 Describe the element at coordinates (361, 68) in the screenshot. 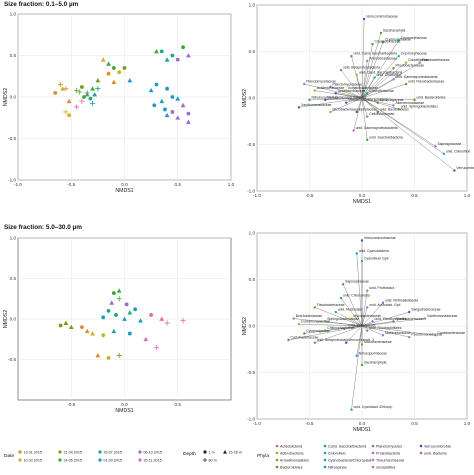

I see `taxon-label: unid. Betaproteobacteria` at that location.